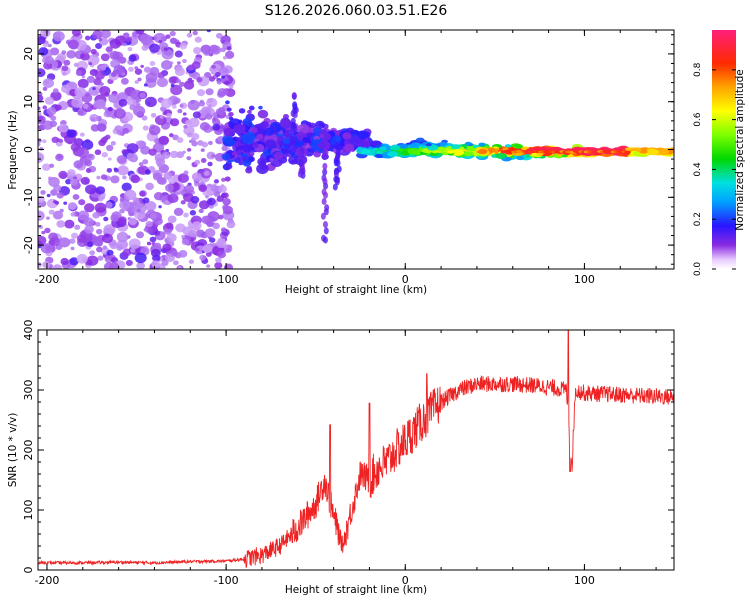 The width and height of the screenshot is (750, 600). Describe the element at coordinates (226, 279) in the screenshot. I see `spectrogram-xtick-label: -100` at that location.